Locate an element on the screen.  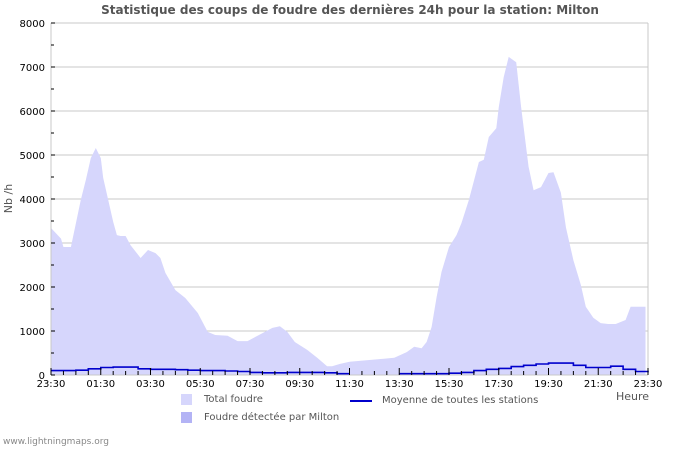
x-axis-label: Heure is located at coordinates (633, 396).